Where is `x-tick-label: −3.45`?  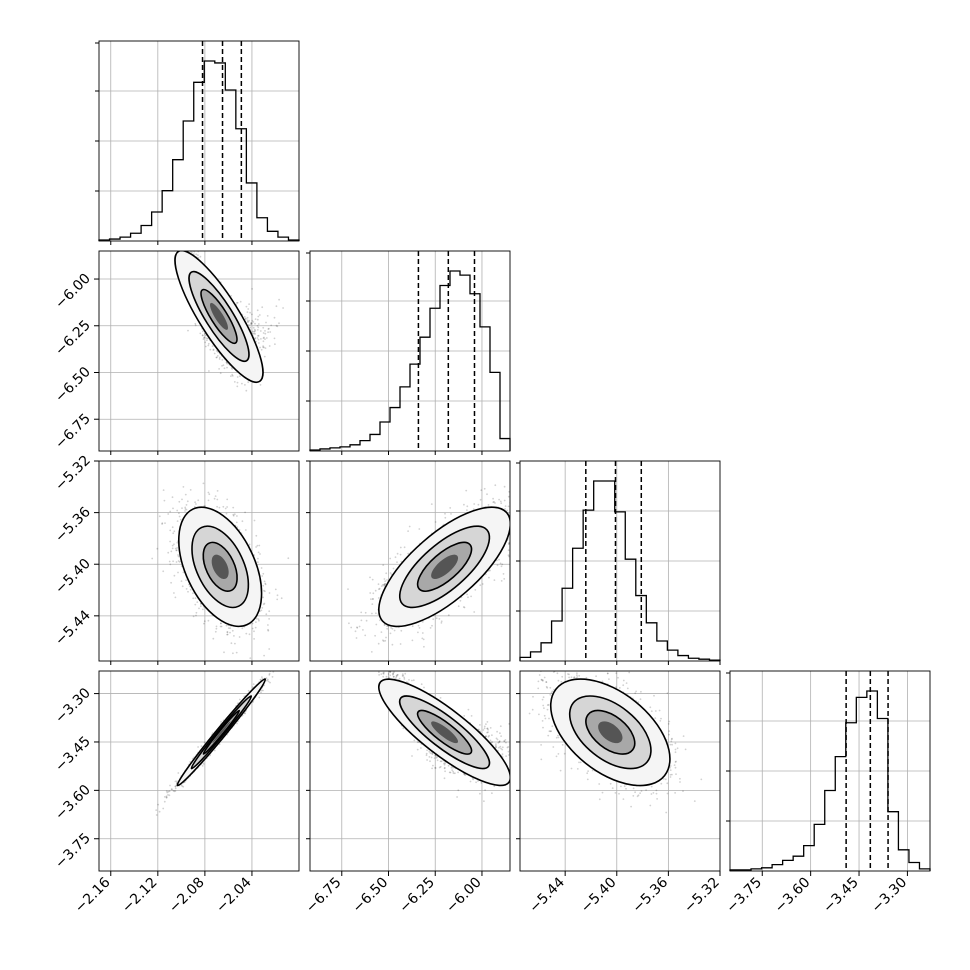
x-tick-label: −3.45 is located at coordinates (841, 896).